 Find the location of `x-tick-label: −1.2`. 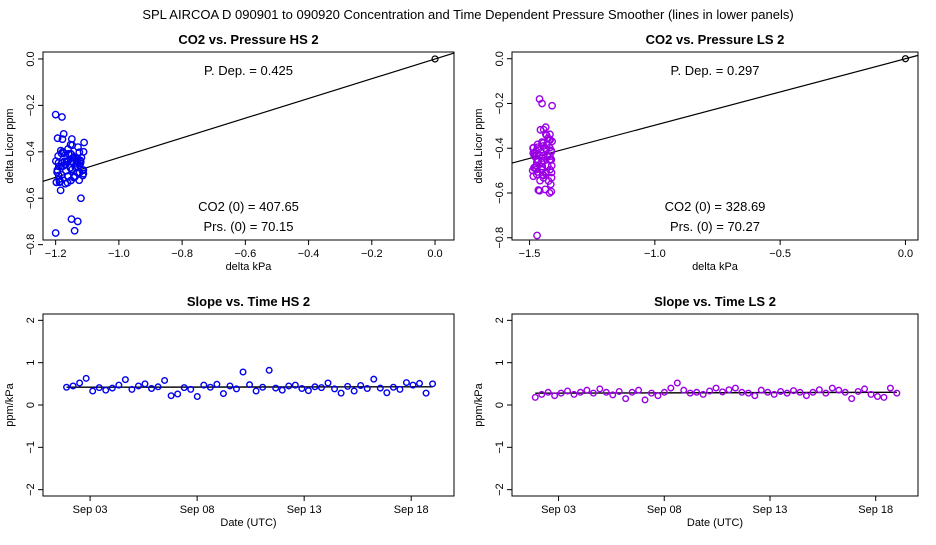

x-tick-label: −1.2 is located at coordinates (56, 254).